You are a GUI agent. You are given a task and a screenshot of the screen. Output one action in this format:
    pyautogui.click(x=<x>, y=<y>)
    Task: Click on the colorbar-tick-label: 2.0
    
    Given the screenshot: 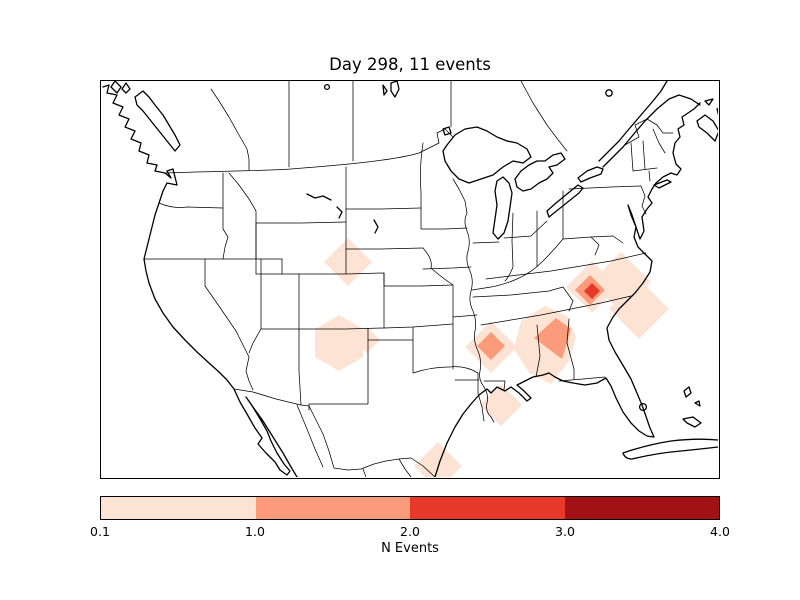 What is the action you would take?
    pyautogui.click(x=410, y=531)
    